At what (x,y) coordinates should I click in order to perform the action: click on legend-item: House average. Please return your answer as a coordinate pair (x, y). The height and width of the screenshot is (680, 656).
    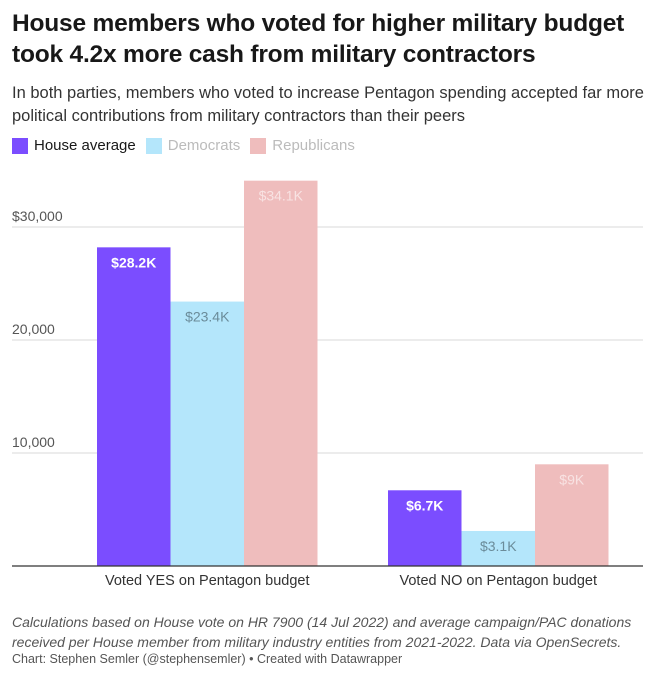
    Looking at the image, I should click on (74, 145).